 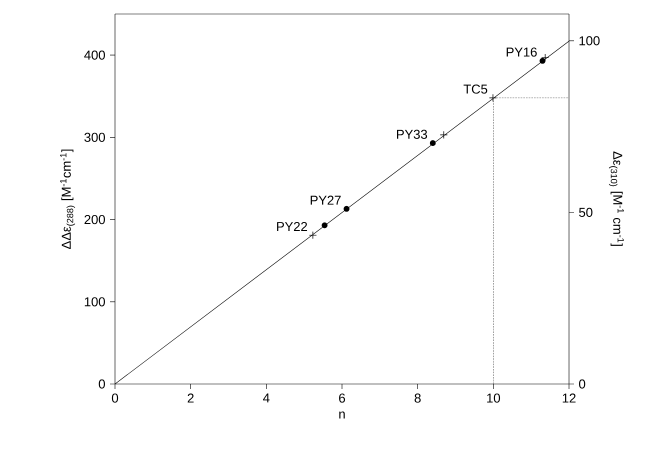 What do you see at coordinates (94, 219) in the screenshot?
I see `y-tick-label: 200` at bounding box center [94, 219].